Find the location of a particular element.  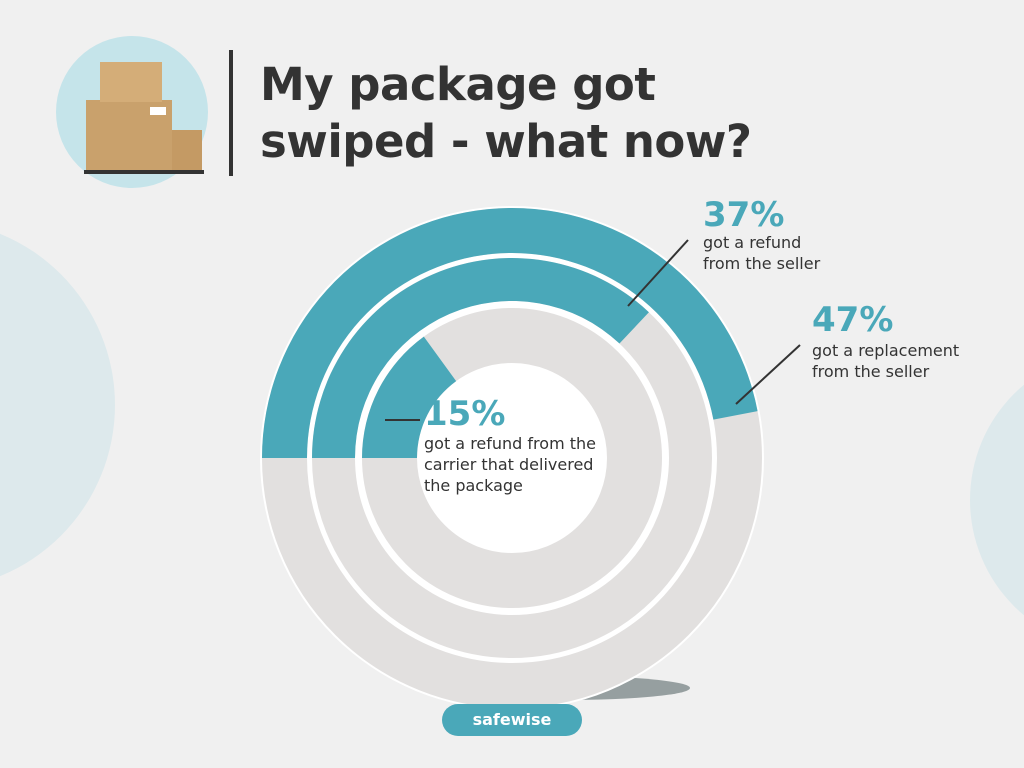

title: My package got swiped - what now? is located at coordinates (506, 113).